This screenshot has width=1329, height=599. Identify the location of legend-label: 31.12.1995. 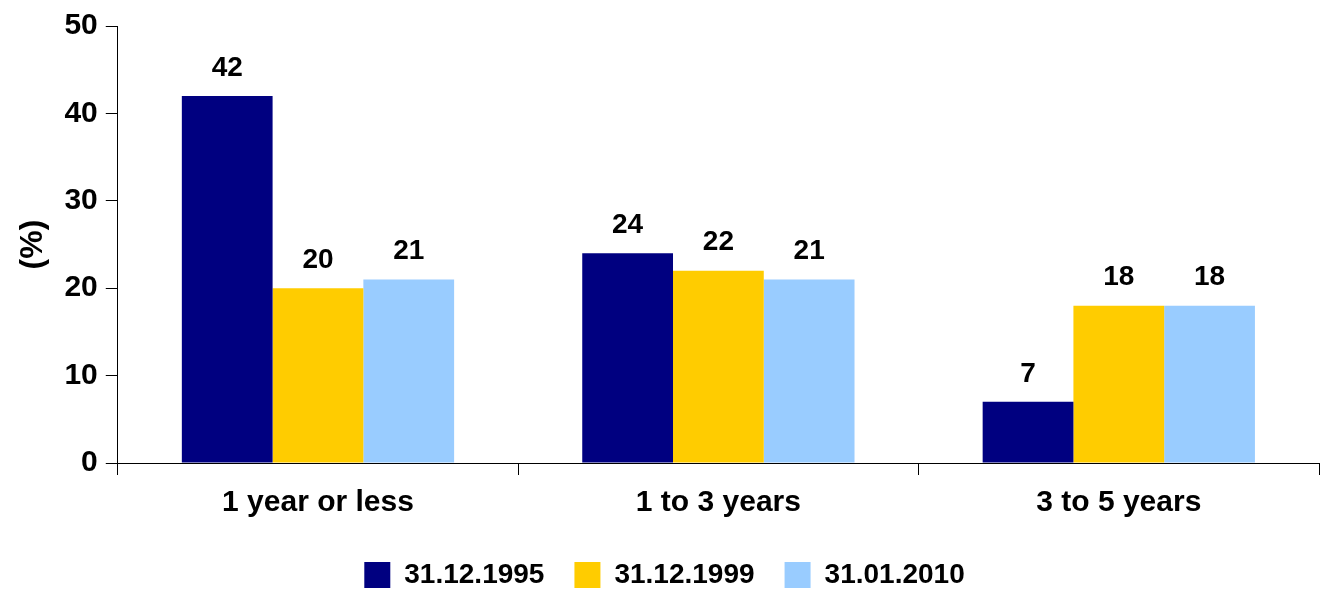
(474, 573).